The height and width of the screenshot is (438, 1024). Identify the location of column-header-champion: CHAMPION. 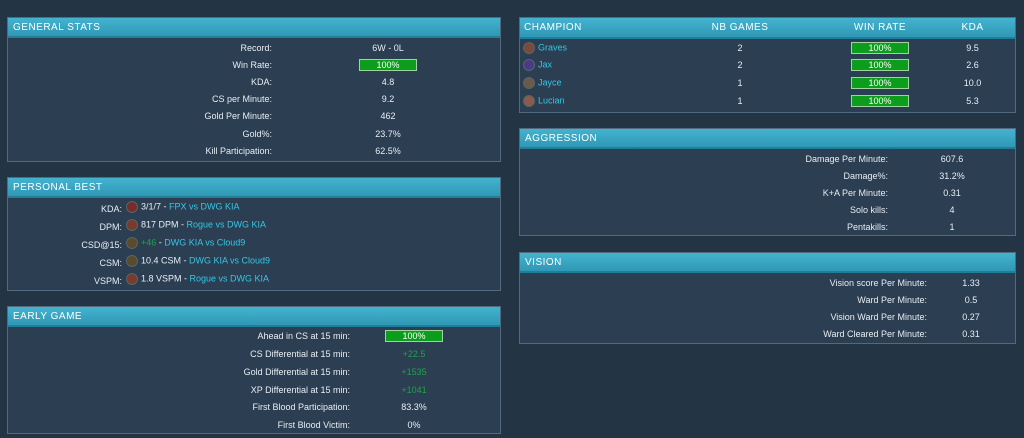
(585, 28).